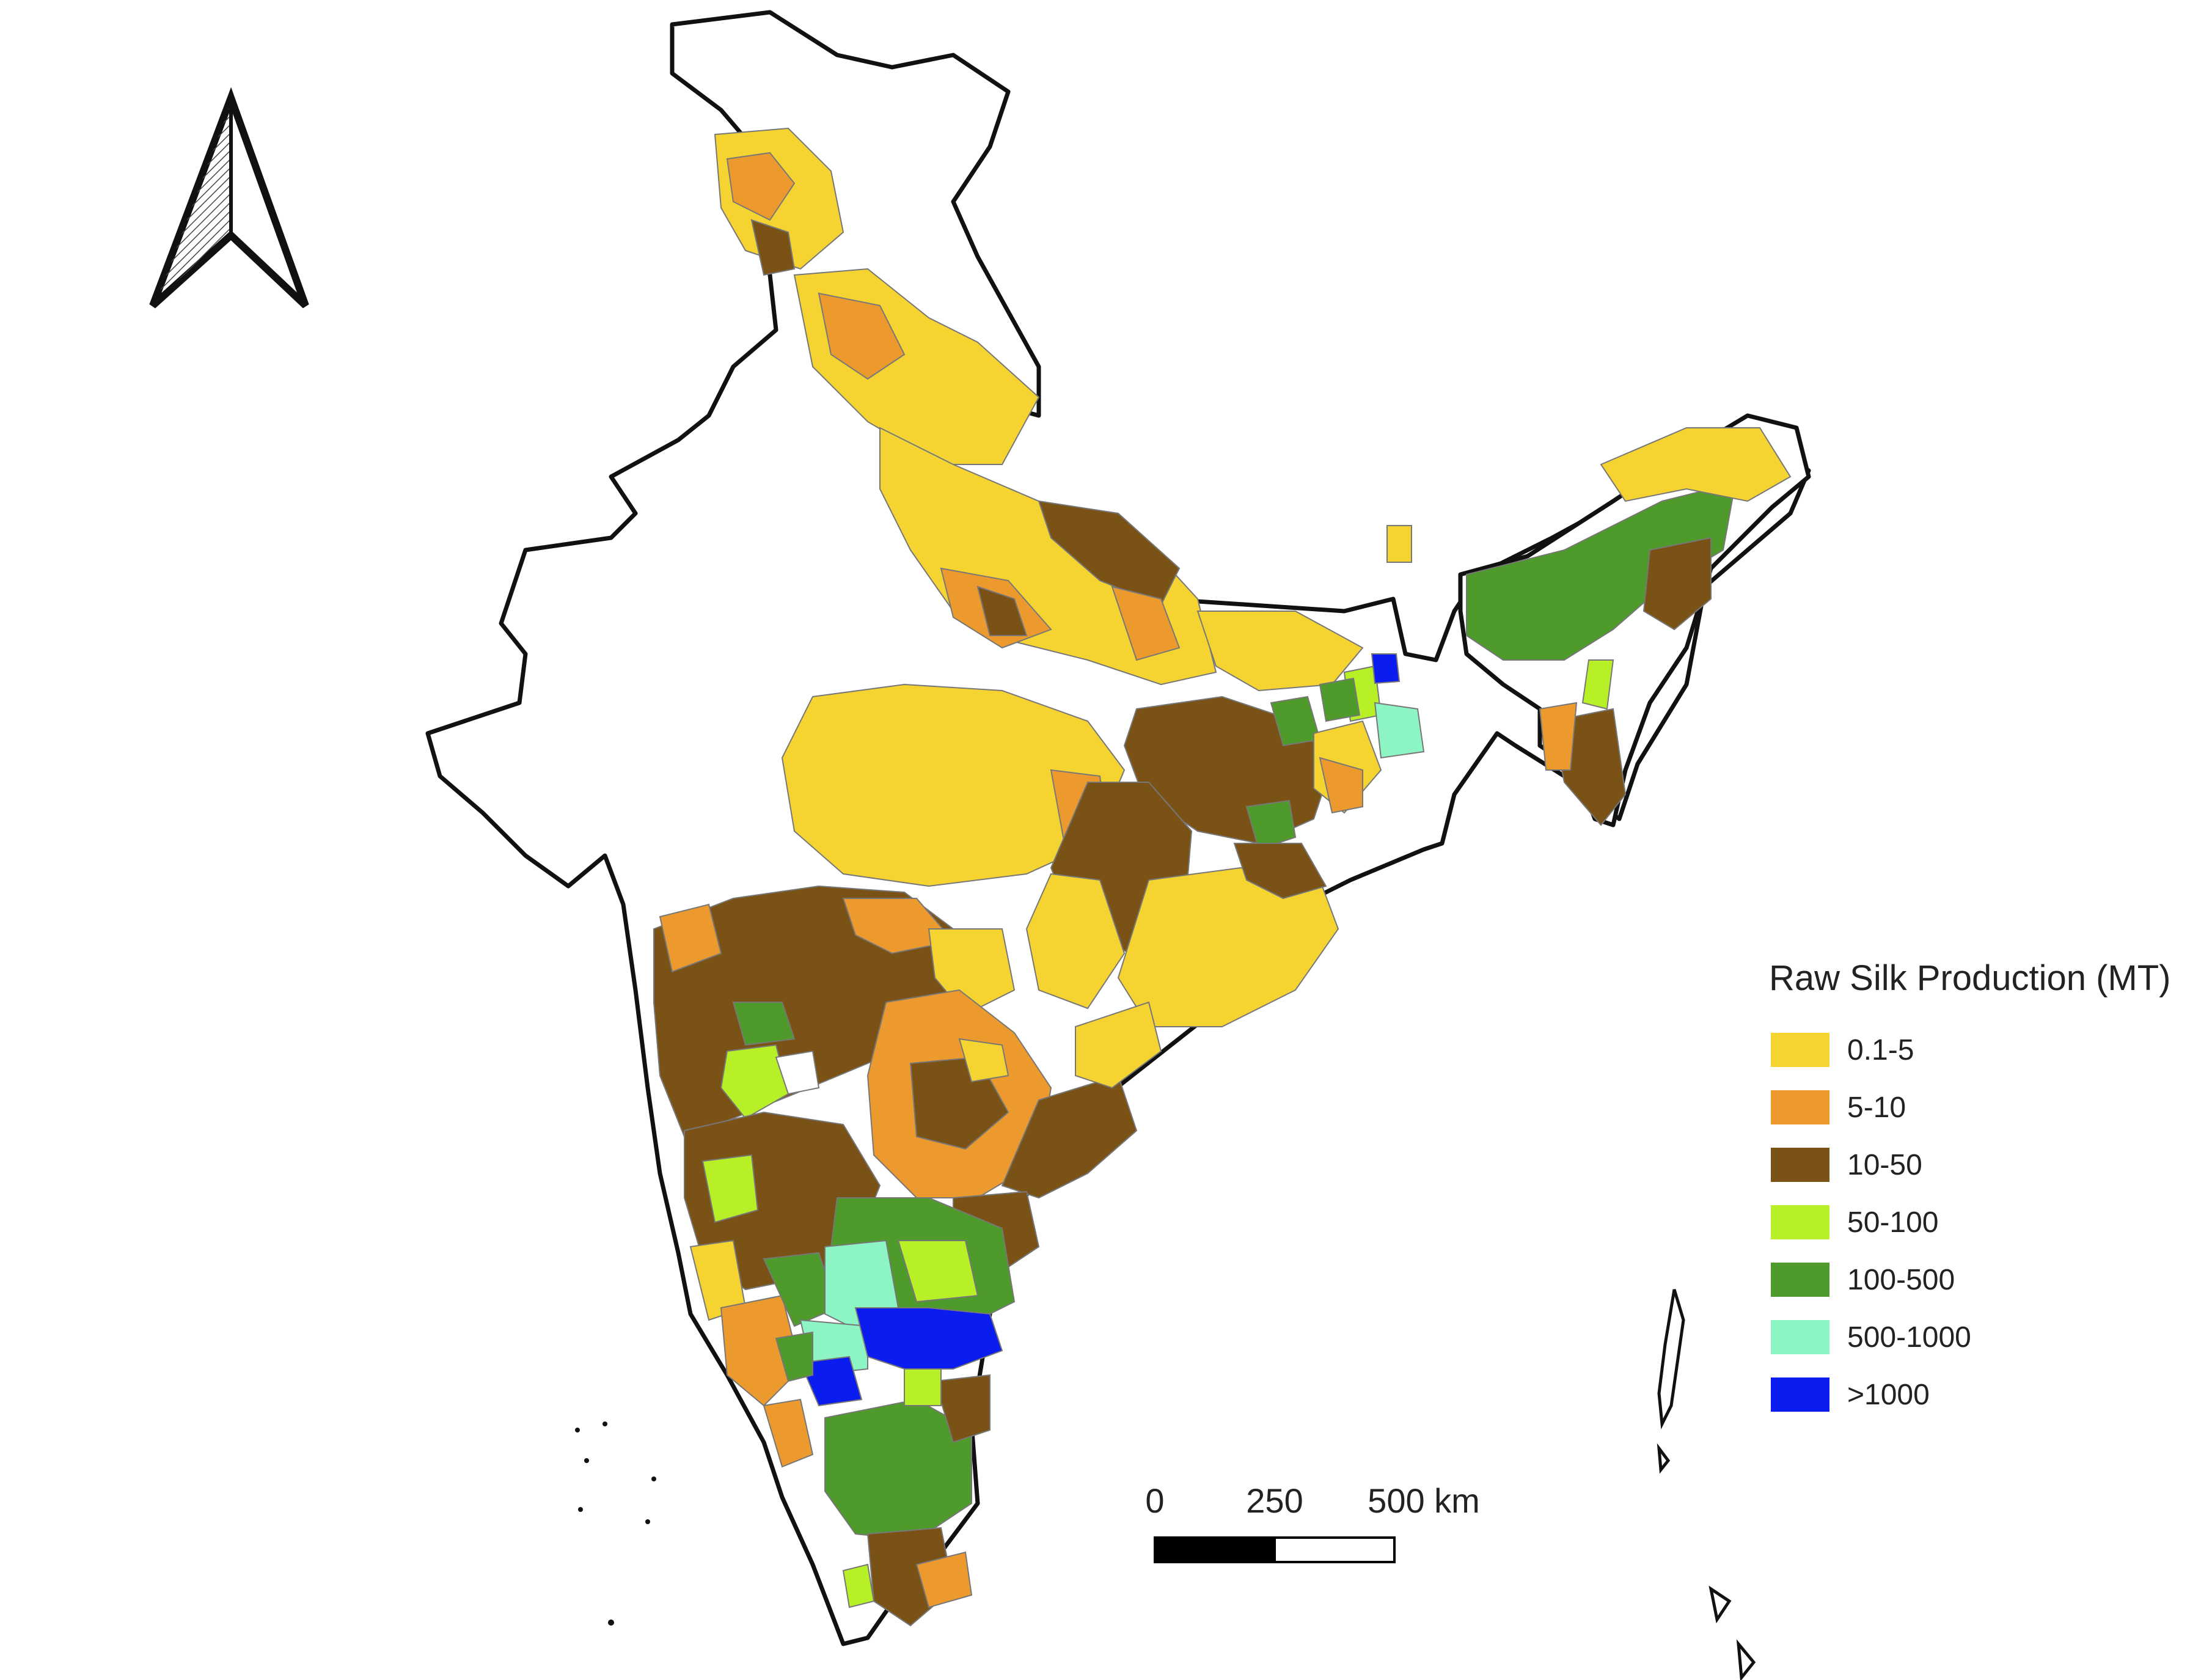  I want to click on region-tg-yellow, so click(983, 1060).